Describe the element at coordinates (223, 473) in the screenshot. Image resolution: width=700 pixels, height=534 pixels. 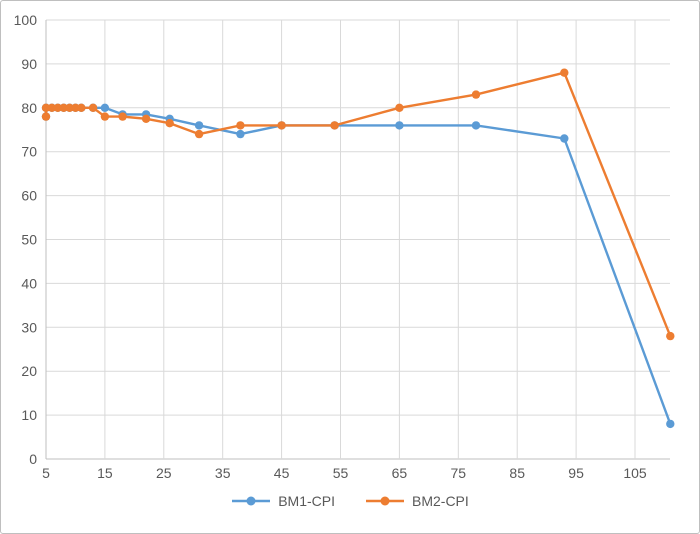
I see `x-axis-tick-label: 35` at that location.